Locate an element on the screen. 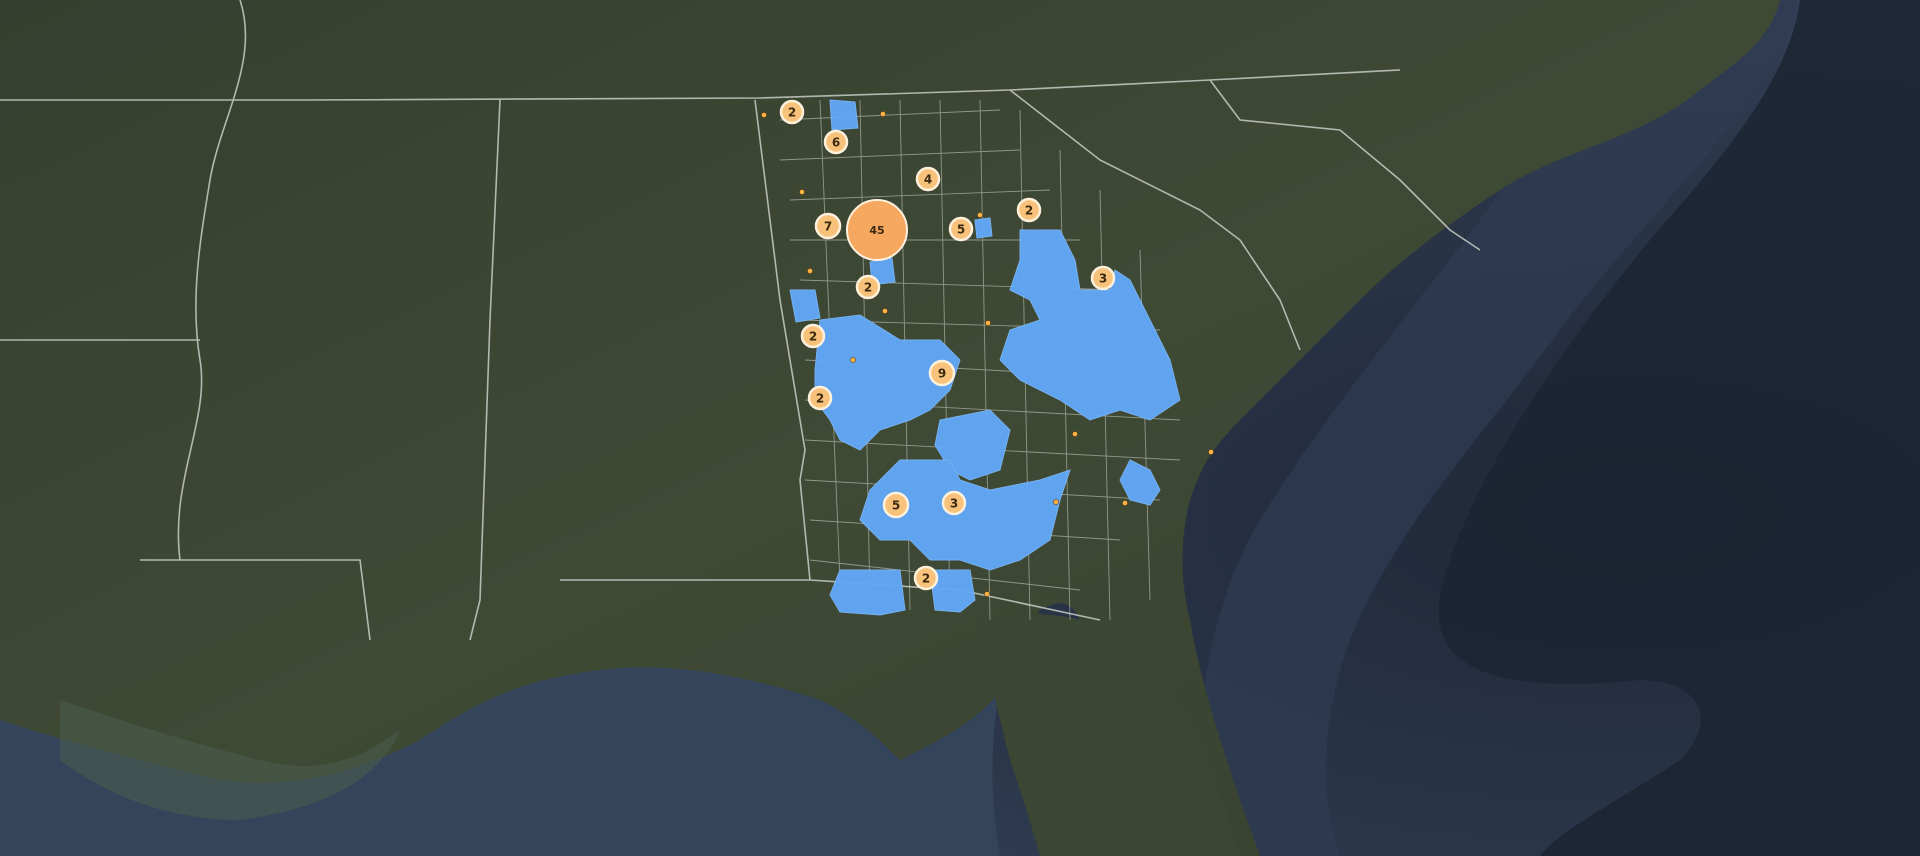 Image resolution: width=1920 pixels, height=856 pixels. cluster-marker: 45 is located at coordinates (877, 230).